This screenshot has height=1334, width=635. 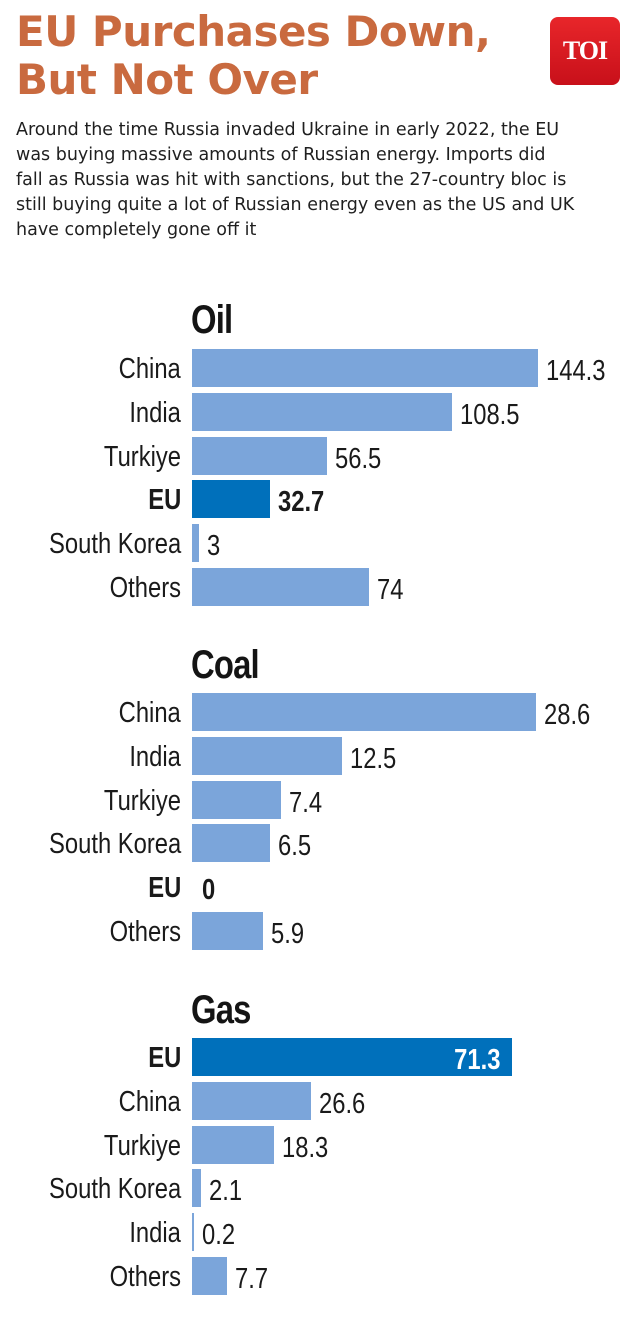 What do you see at coordinates (317, 887) in the screenshot?
I see `coal-row-eu: EU 0` at bounding box center [317, 887].